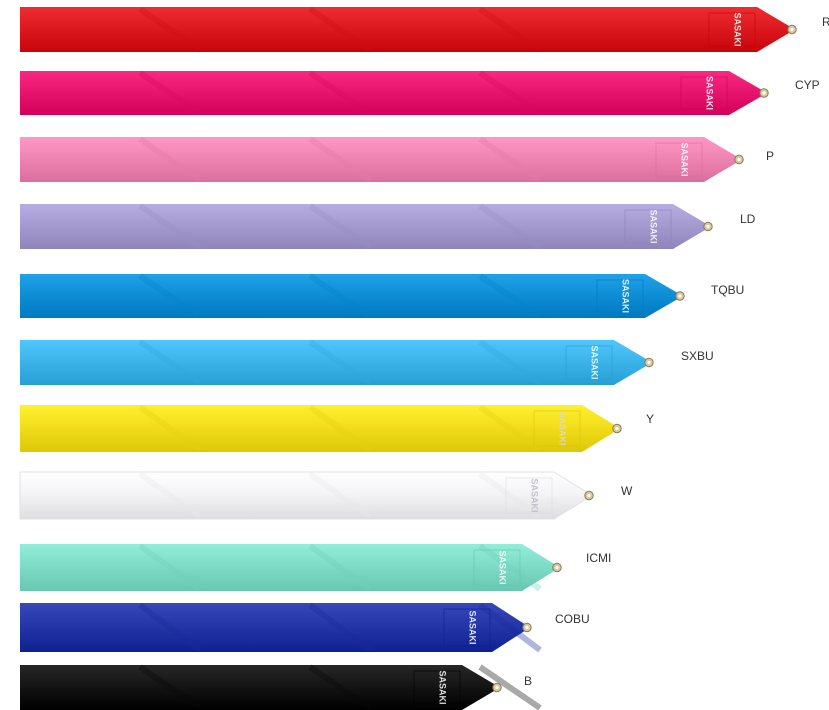  I want to click on ribbon-code-label: CYP, so click(807, 85).